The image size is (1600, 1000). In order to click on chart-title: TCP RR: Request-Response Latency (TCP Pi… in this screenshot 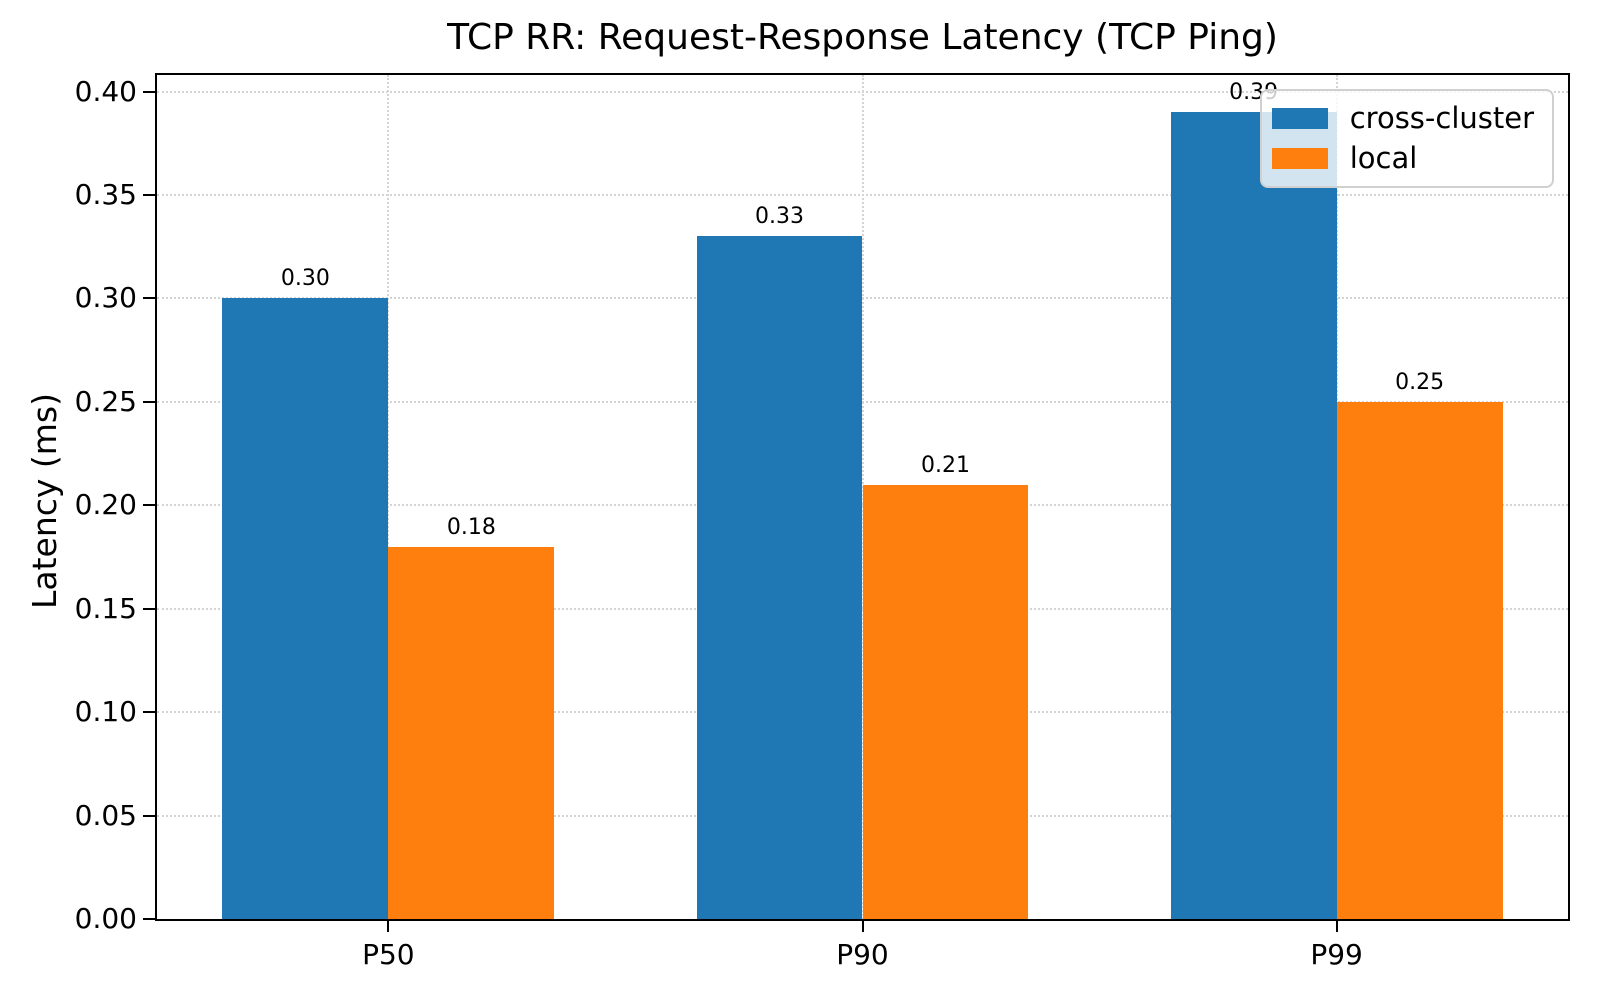, I will do `click(862, 37)`.